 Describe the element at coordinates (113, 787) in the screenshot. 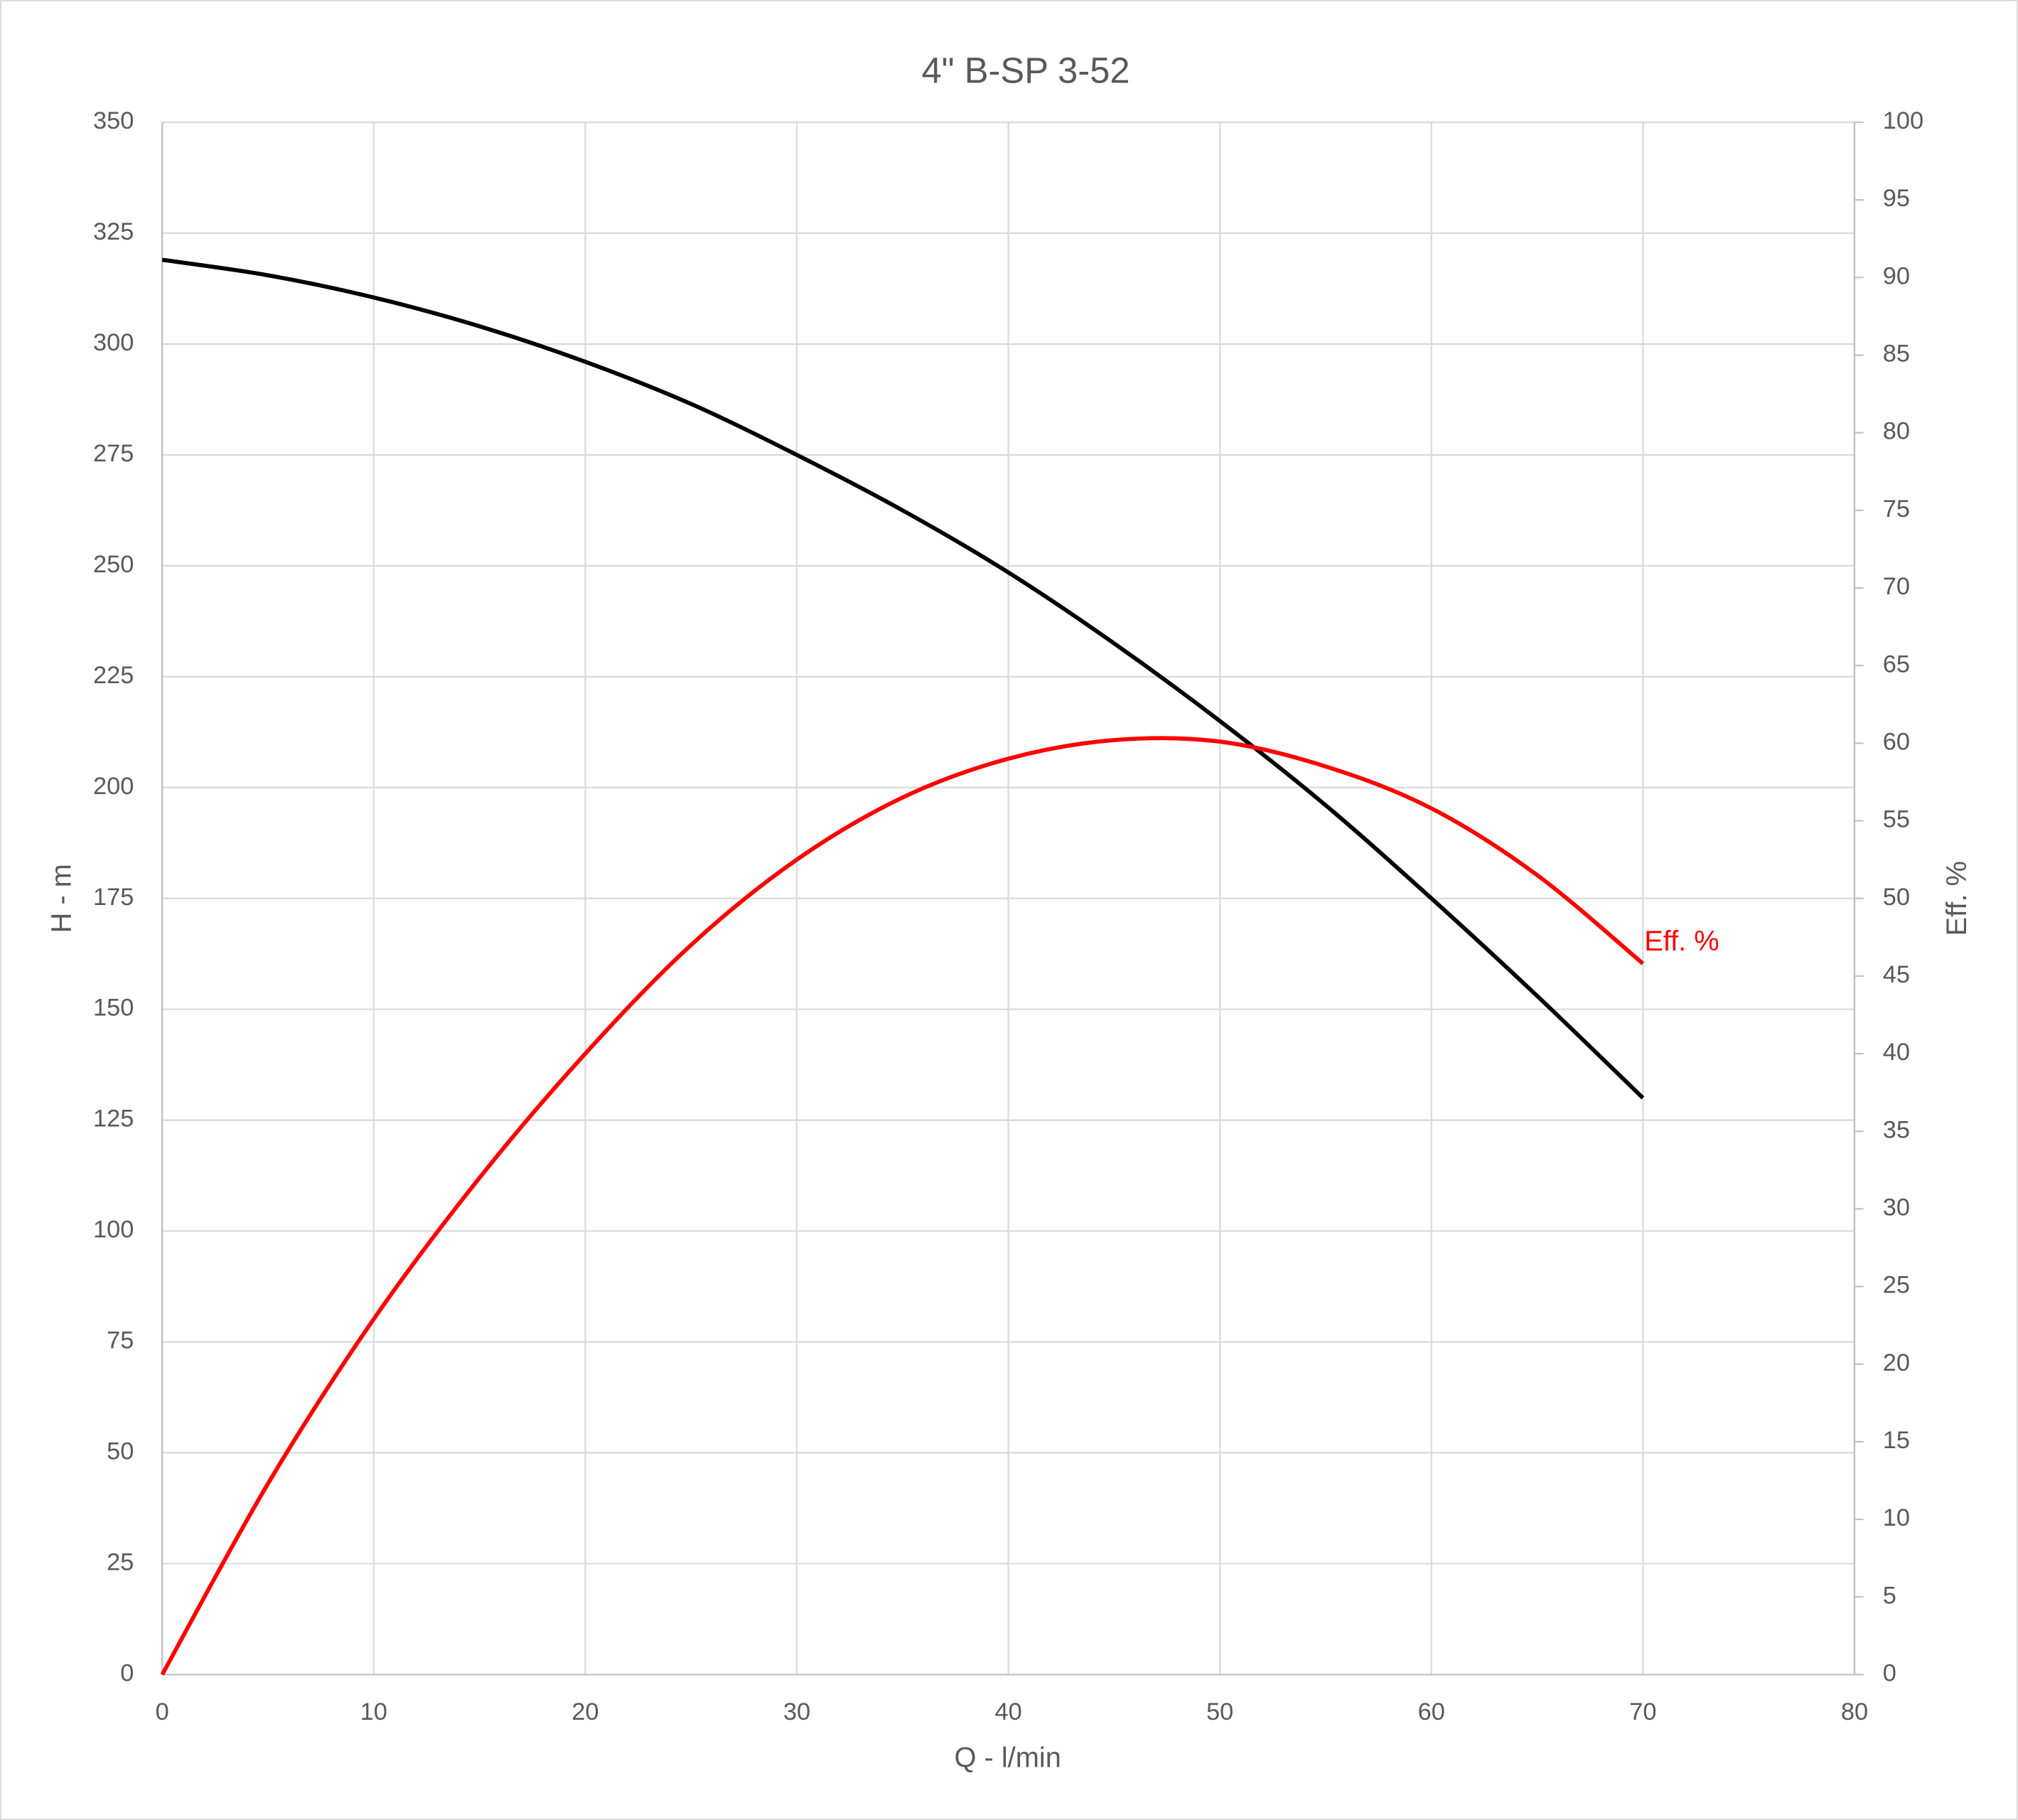

I see `y-tick-label: 200` at that location.